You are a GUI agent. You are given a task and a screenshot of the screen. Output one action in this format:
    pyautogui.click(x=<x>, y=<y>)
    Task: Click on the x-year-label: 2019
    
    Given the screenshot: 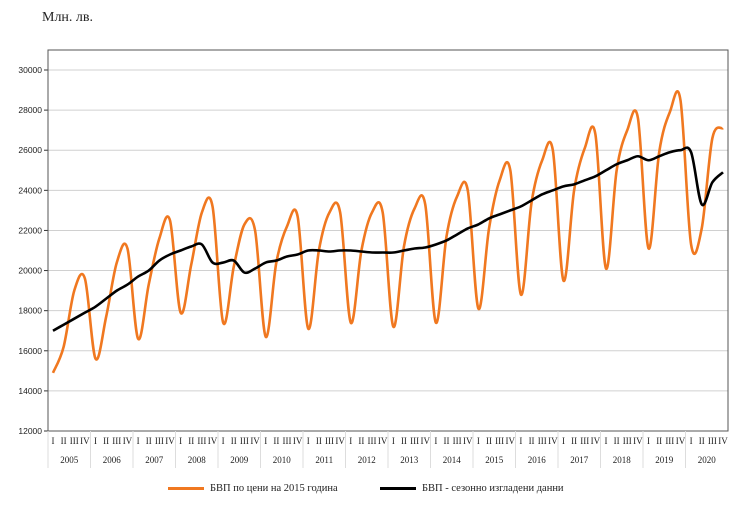 What is the action you would take?
    pyautogui.click(x=664, y=460)
    